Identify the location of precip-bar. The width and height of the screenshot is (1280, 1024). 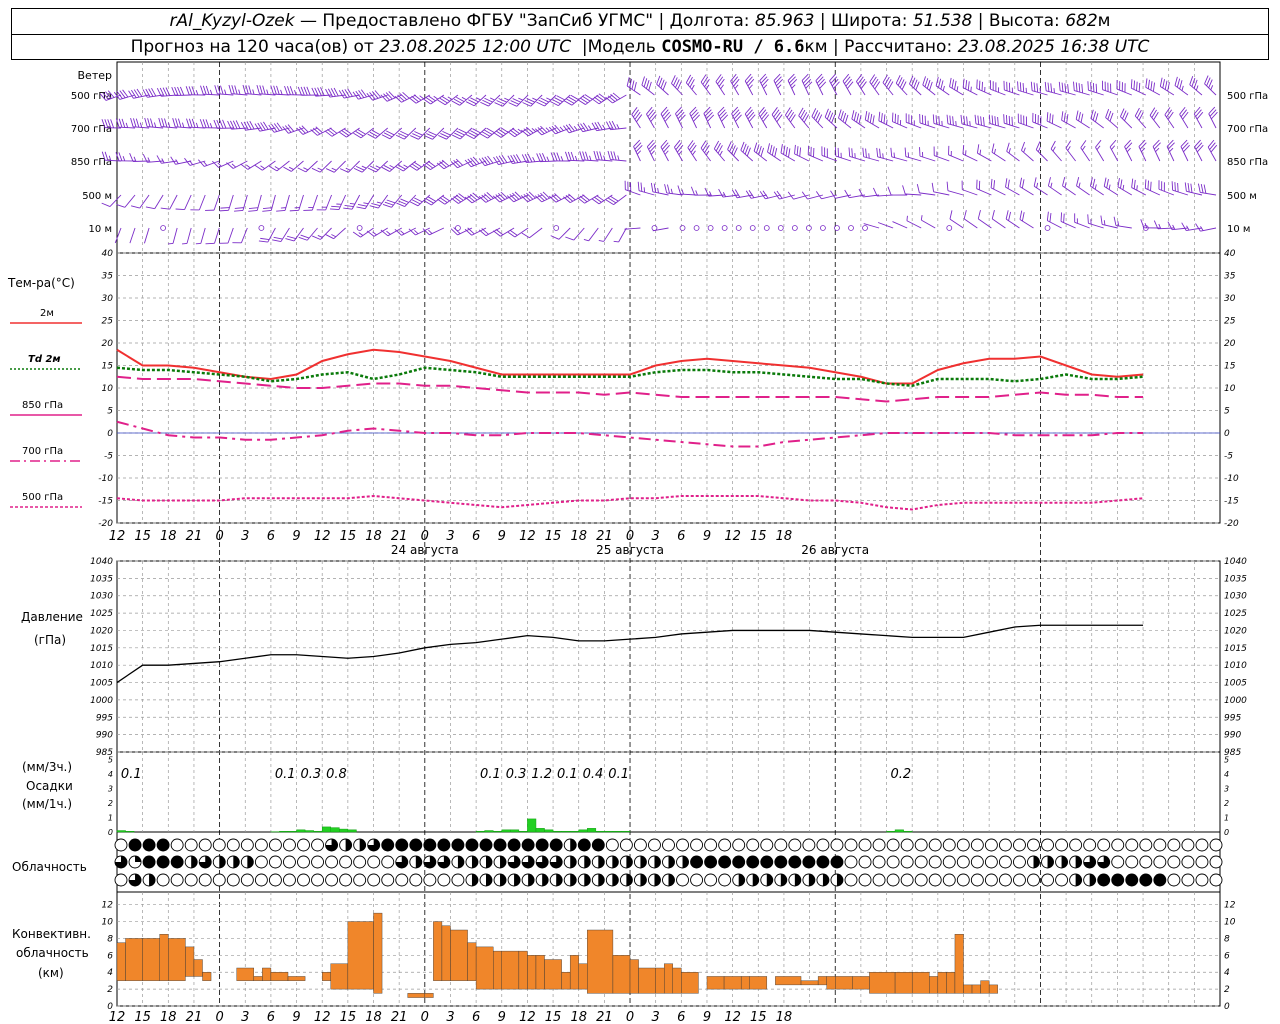
(557, 832).